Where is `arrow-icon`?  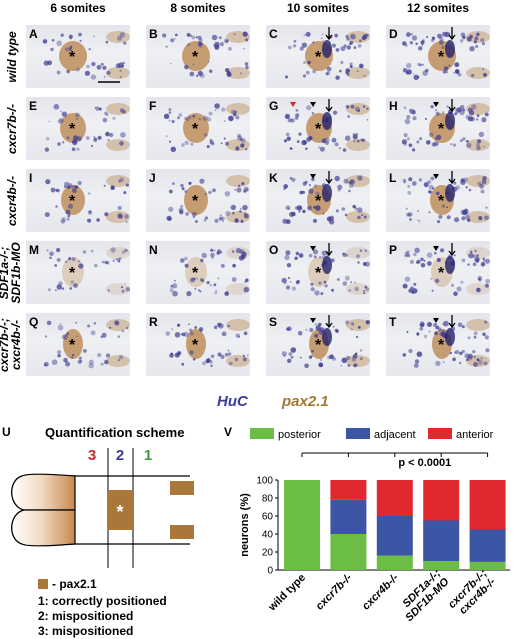
arrow-icon is located at coordinates (329, 322).